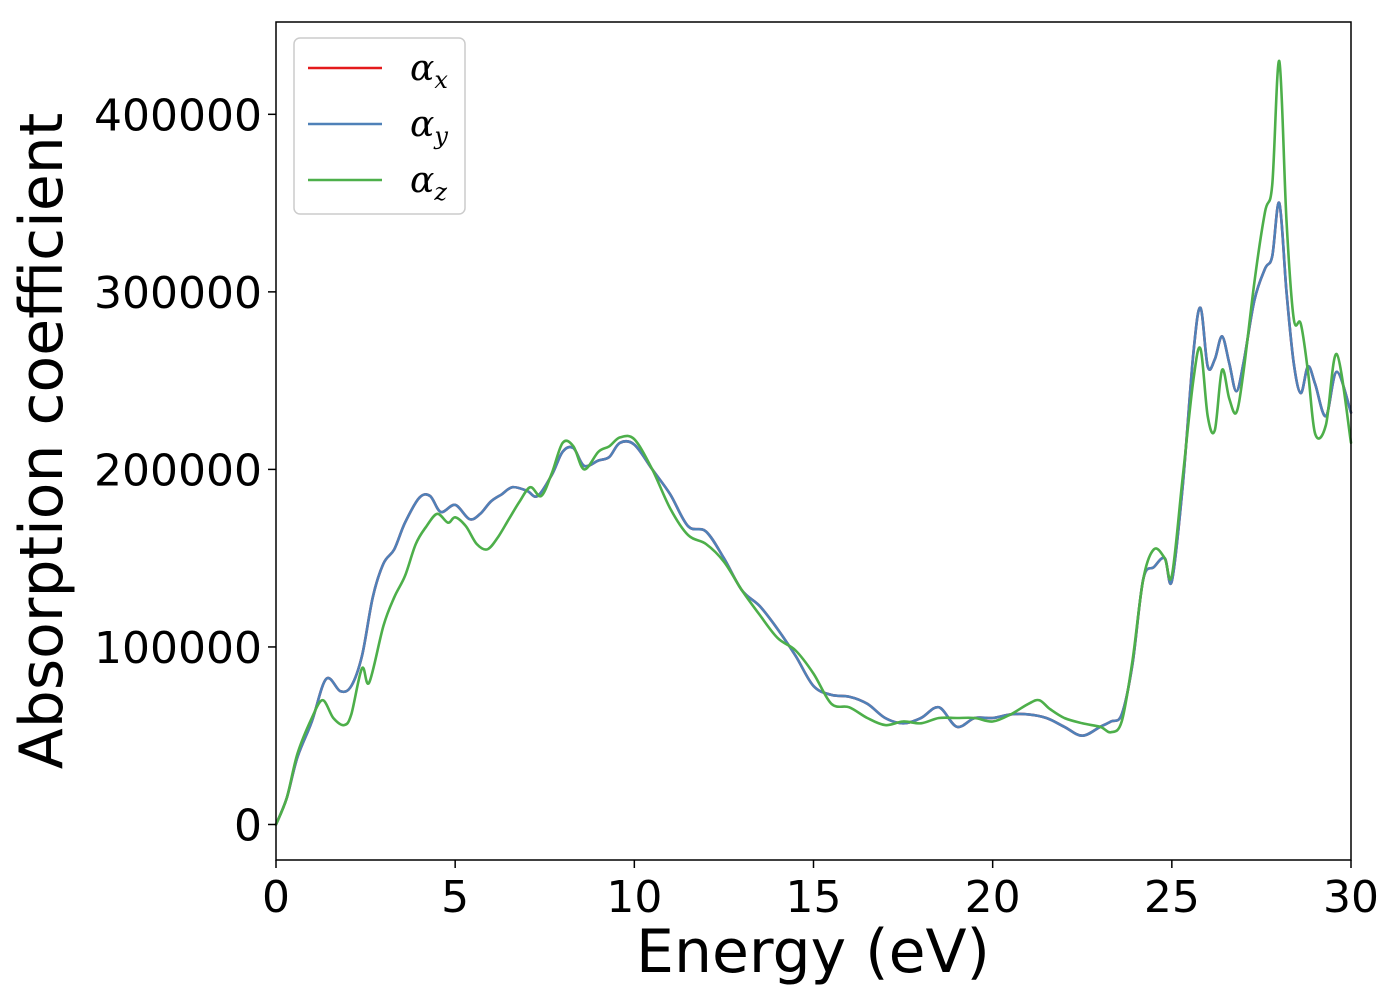  I want to click on y-axis-ticks: 0 100000 200000 300000 400000, so click(185, 470).